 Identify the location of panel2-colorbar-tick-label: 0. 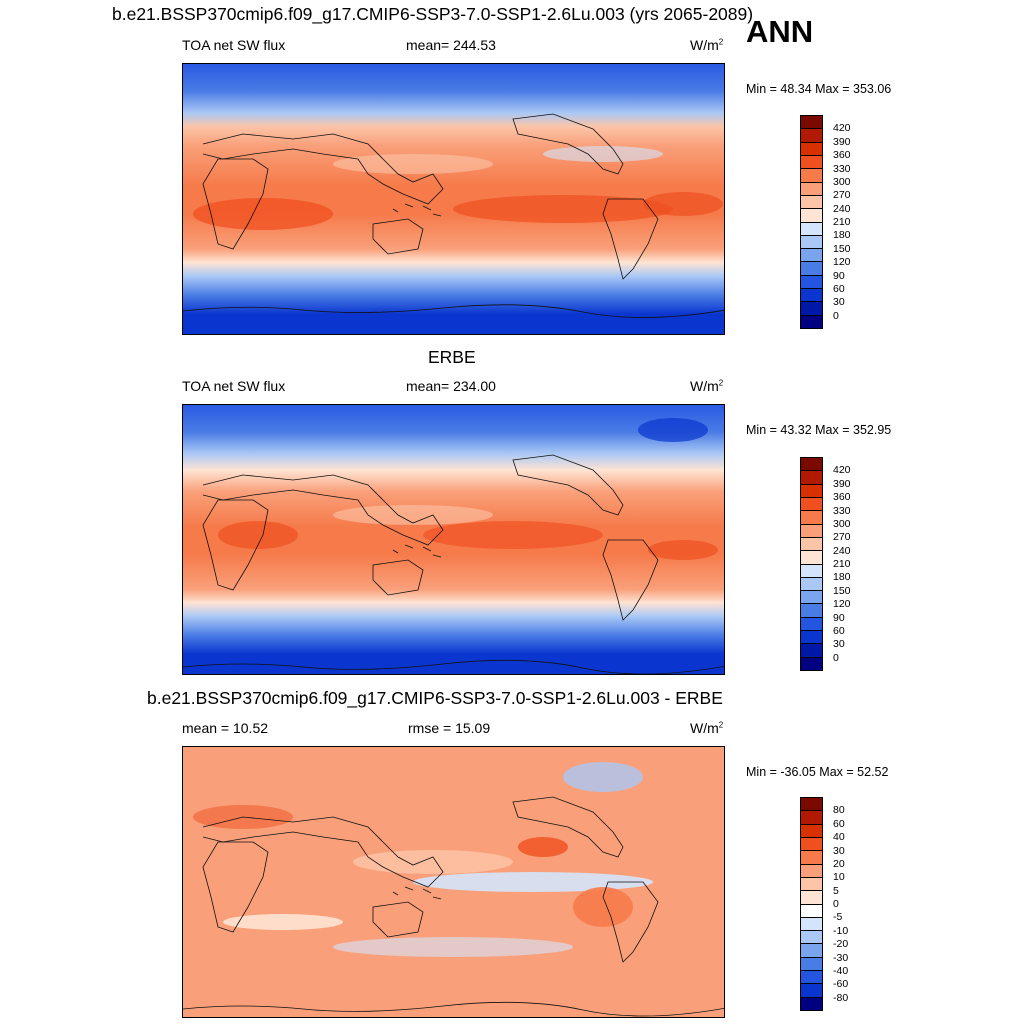
(836, 657).